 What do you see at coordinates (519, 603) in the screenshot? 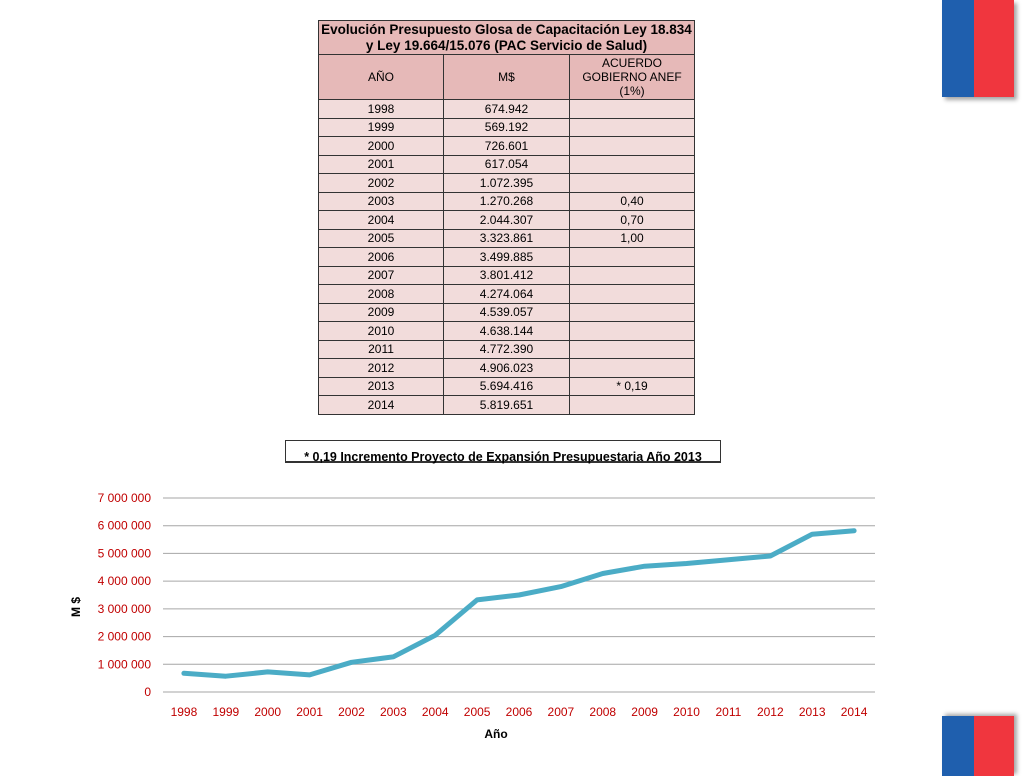
I see `series-line` at bounding box center [519, 603].